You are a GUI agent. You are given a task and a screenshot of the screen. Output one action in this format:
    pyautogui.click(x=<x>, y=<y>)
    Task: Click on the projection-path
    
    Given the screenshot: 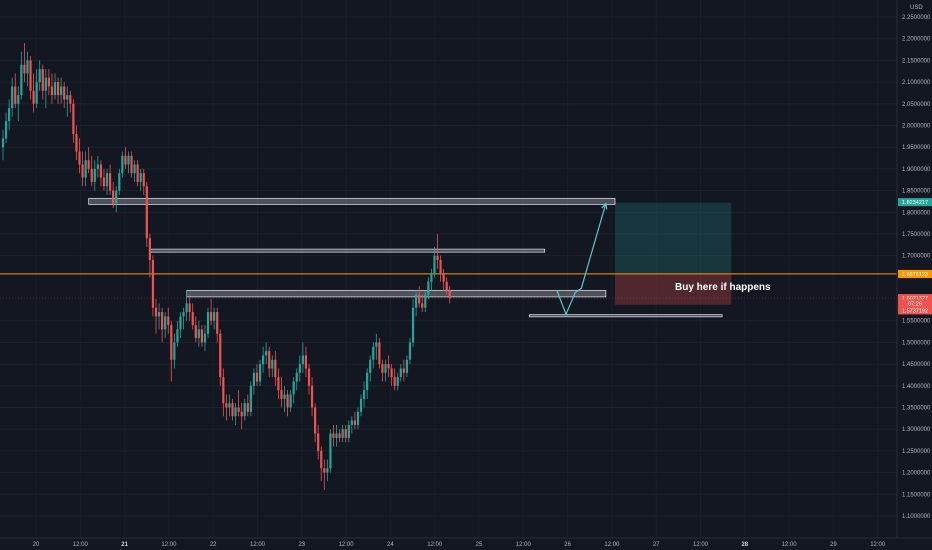 What is the action you would take?
    pyautogui.click(x=582, y=259)
    